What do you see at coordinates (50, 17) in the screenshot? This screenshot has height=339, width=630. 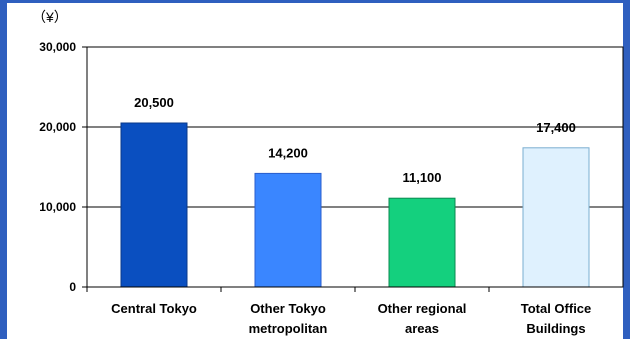 I see `unit-label: （¥）` at bounding box center [50, 17].